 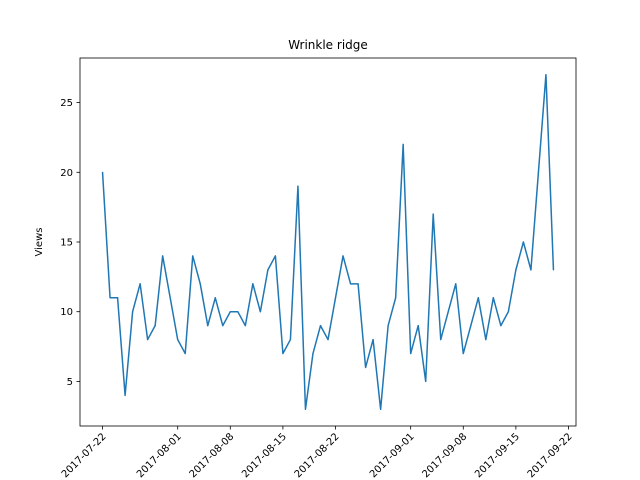 I want to click on x-tick-label: 2017-08-15, so click(x=264, y=455).